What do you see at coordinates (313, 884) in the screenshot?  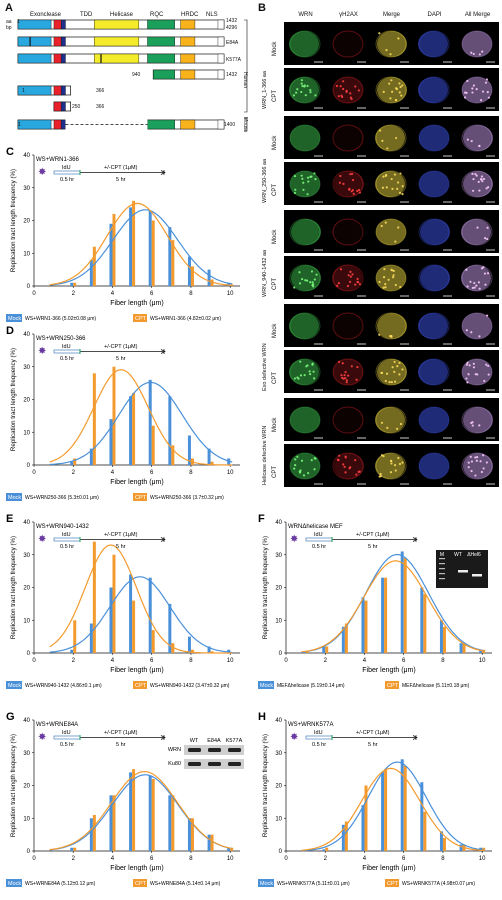 I see `legend-mock-label: WS+WRNK577A (5.11±0.01 μm)` at bounding box center [313, 884].